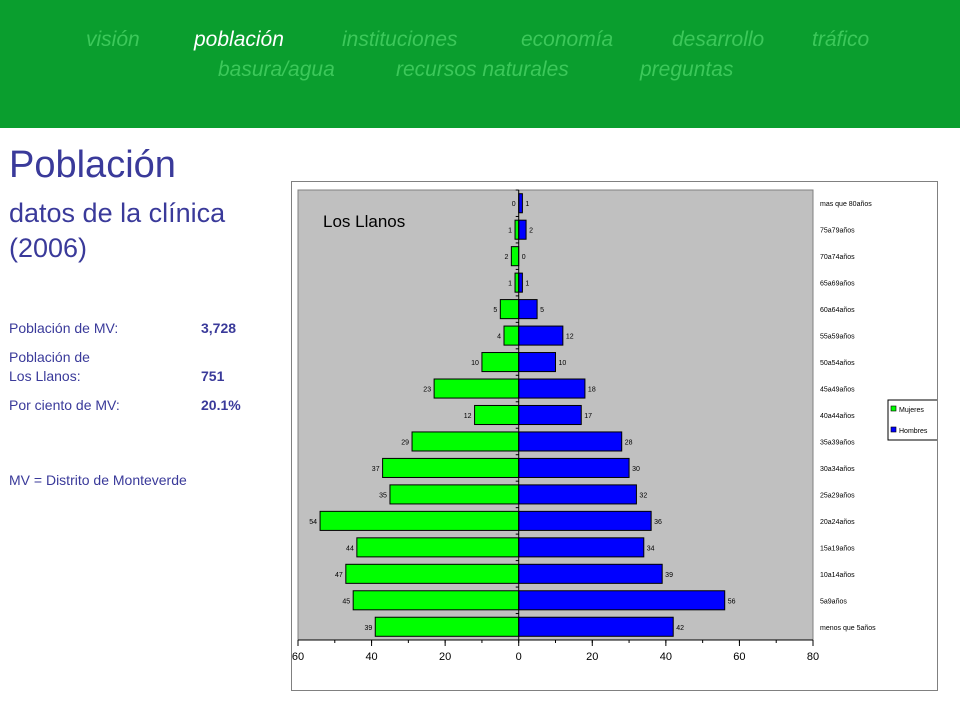 This screenshot has width=960, height=720. What do you see at coordinates (98, 480) in the screenshot?
I see `footnote-mv-definition: MV = Distrito de Monteverde` at bounding box center [98, 480].